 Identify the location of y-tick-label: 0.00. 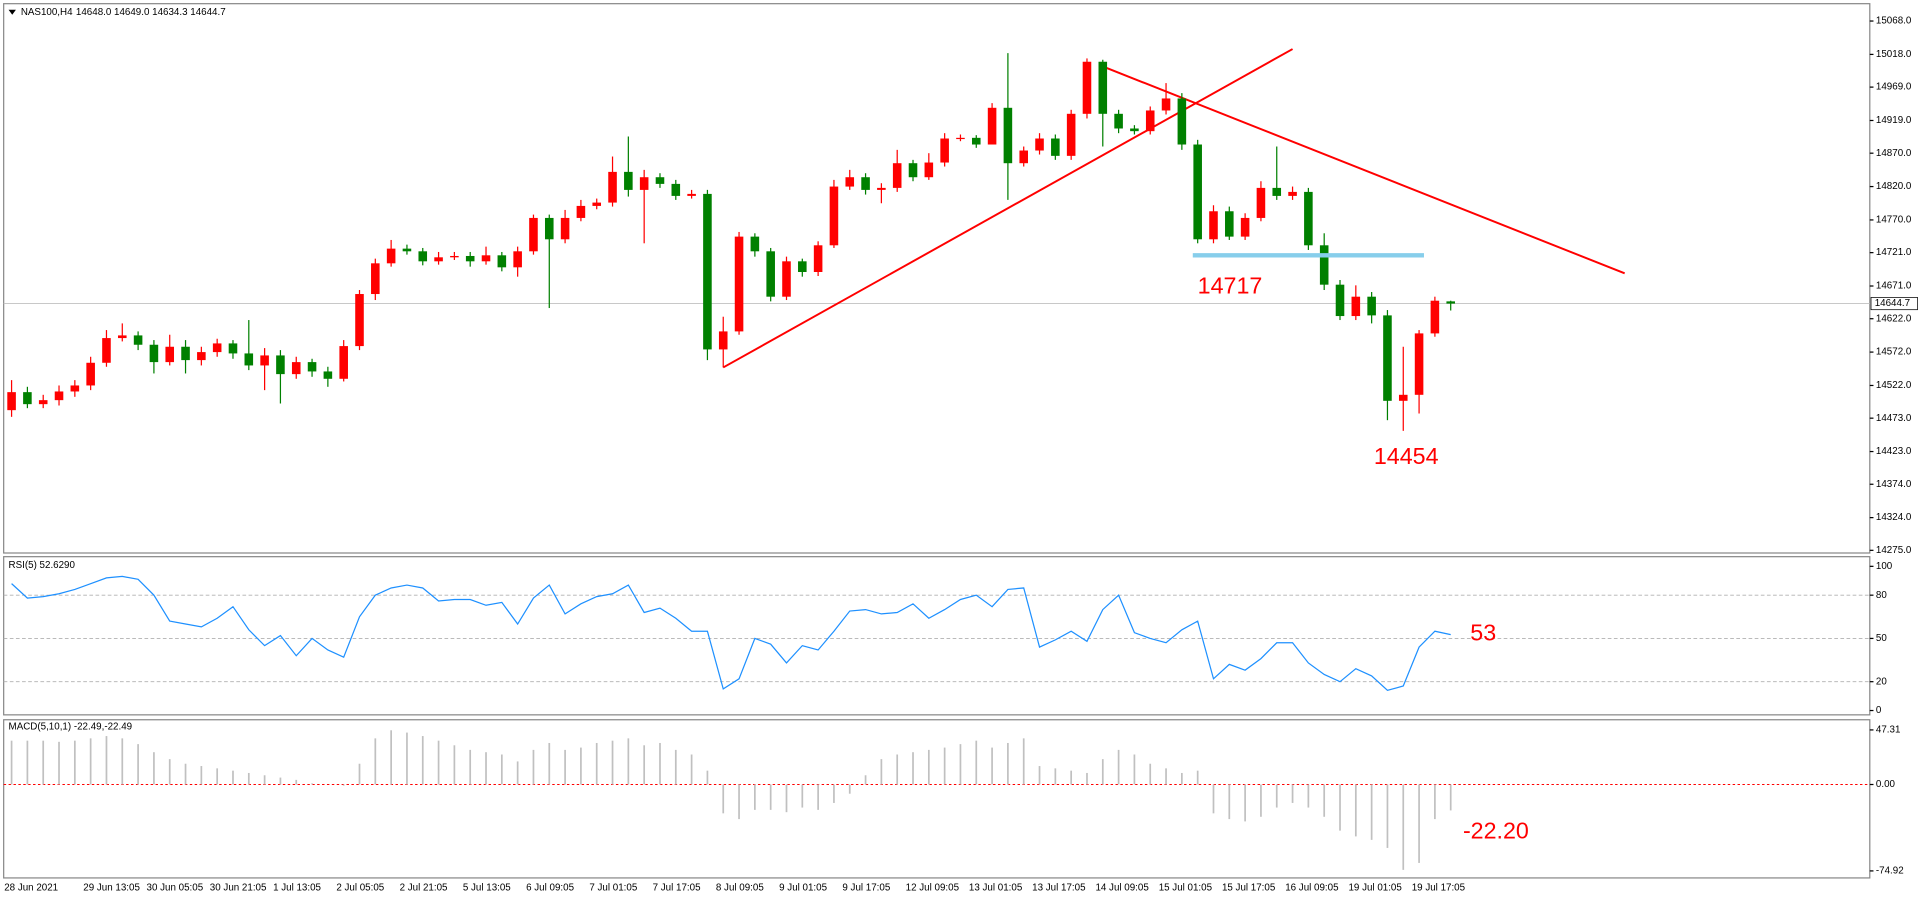
(1886, 784).